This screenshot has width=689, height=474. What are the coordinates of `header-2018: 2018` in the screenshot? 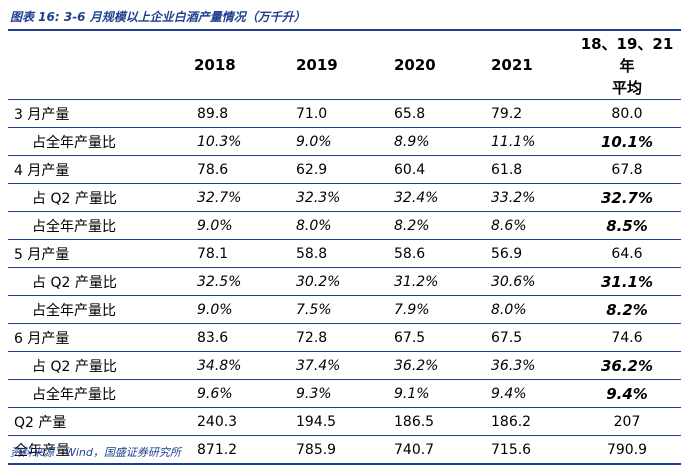 It's located at (236, 65).